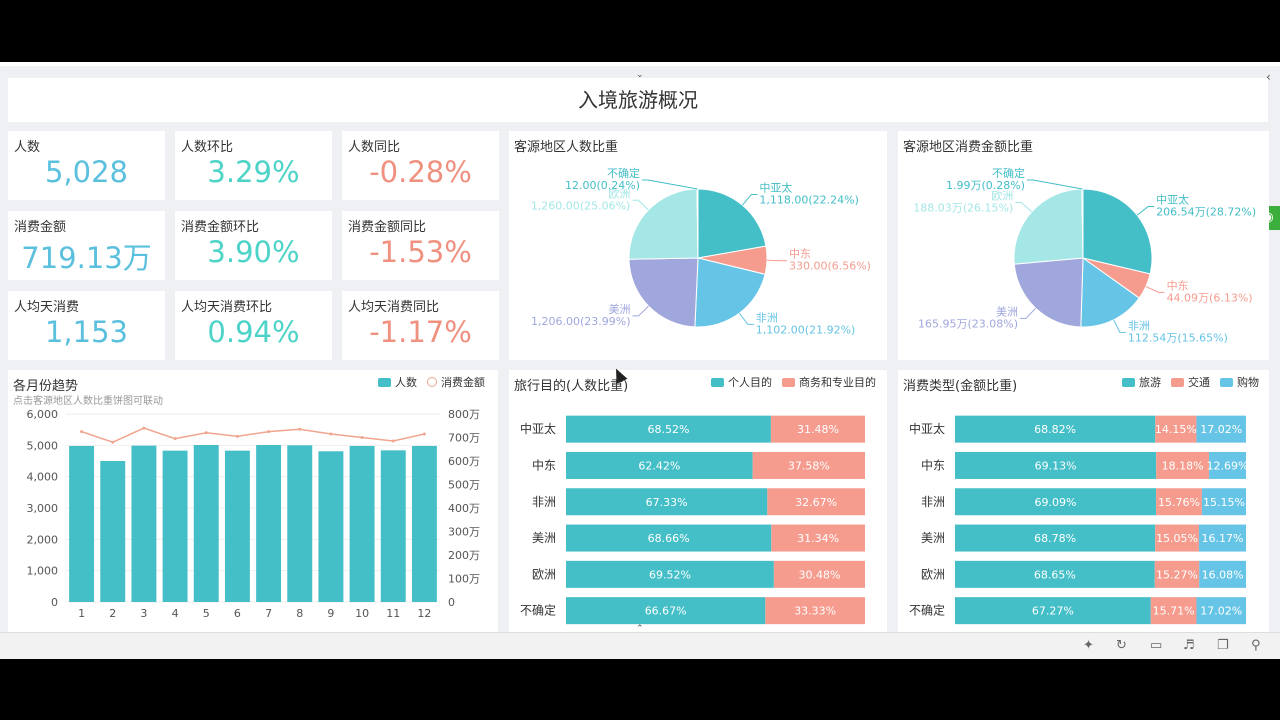 This screenshot has height=720, width=1280. Describe the element at coordinates (1121, 645) in the screenshot. I see `refresh-icon: ↻` at that location.